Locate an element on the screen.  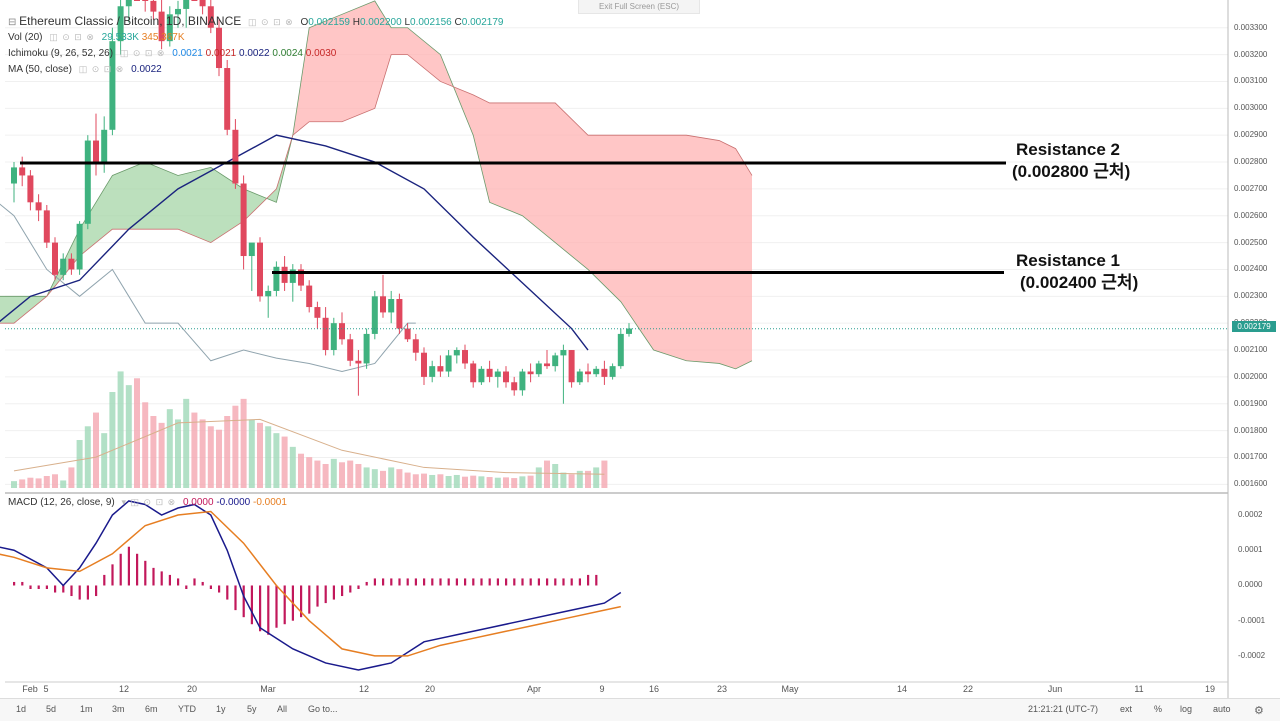
ext-toggle: ext is located at coordinates (1126, 709).